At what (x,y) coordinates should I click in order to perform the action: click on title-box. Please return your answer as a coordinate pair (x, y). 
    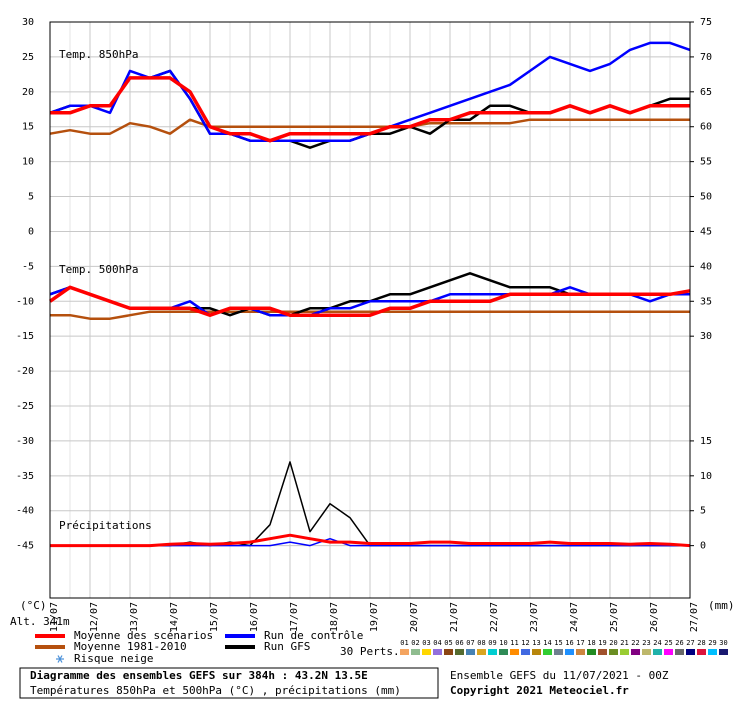
    Looking at the image, I should click on (229, 683).